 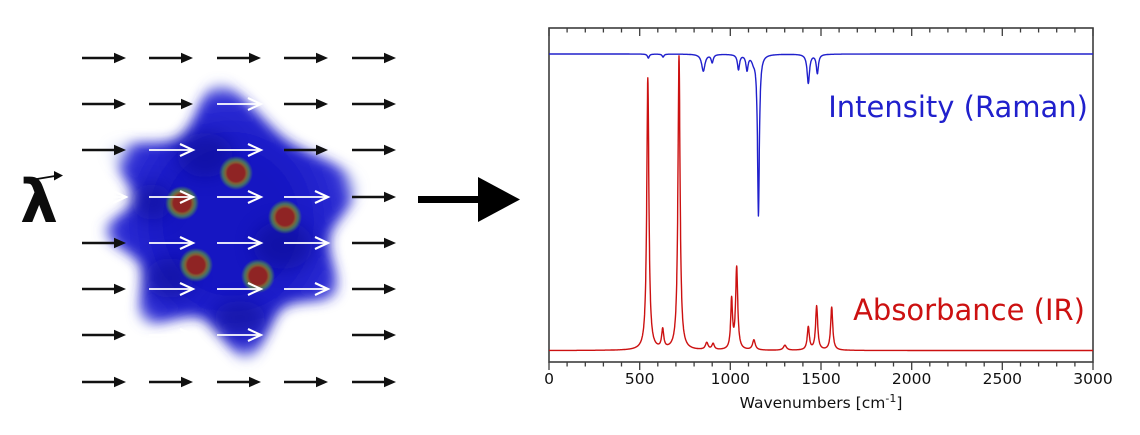 I want to click on x-tick-label: 500, so click(x=639, y=379).